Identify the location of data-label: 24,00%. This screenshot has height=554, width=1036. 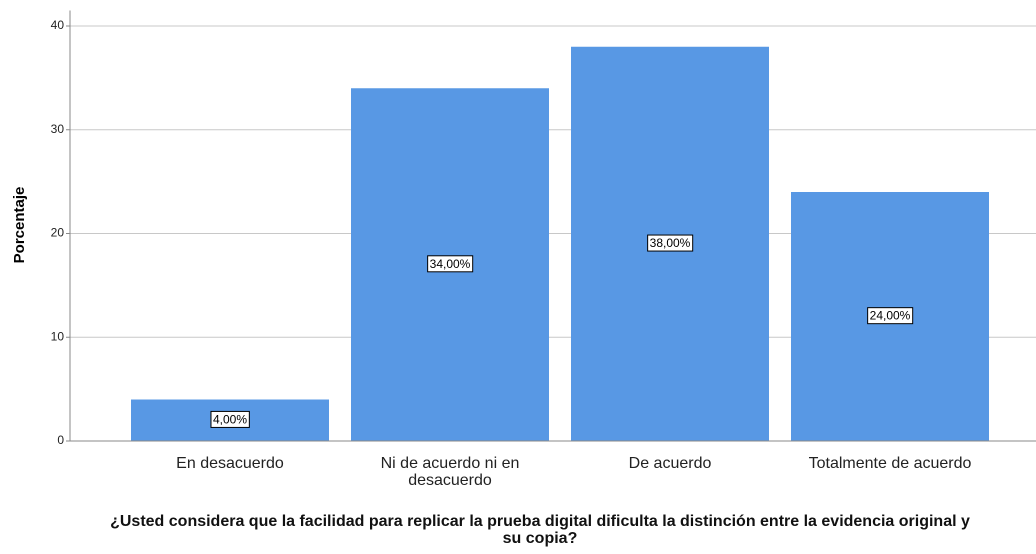
(890, 316).